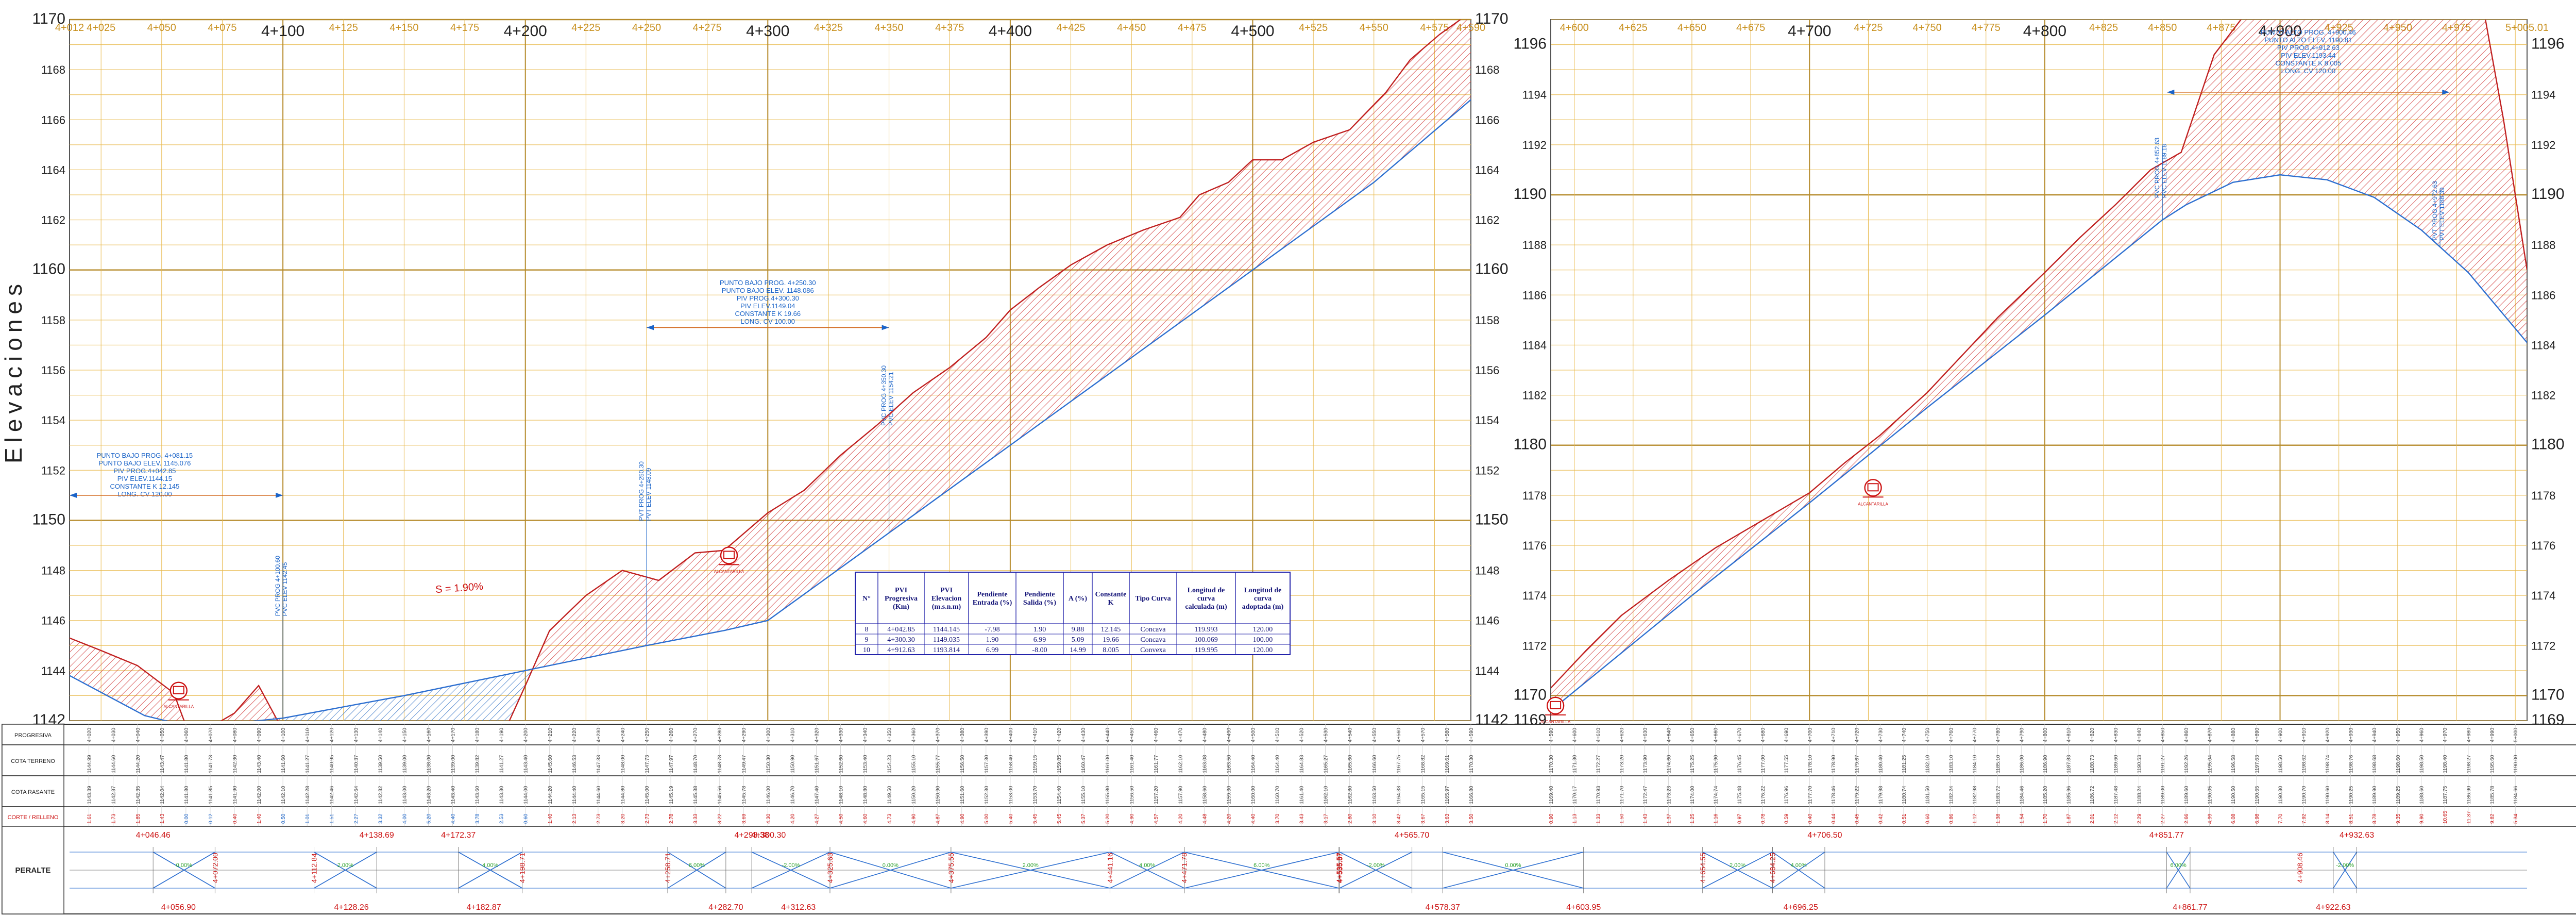  I want to click on band-value: 1160.47, so click(1084, 764).